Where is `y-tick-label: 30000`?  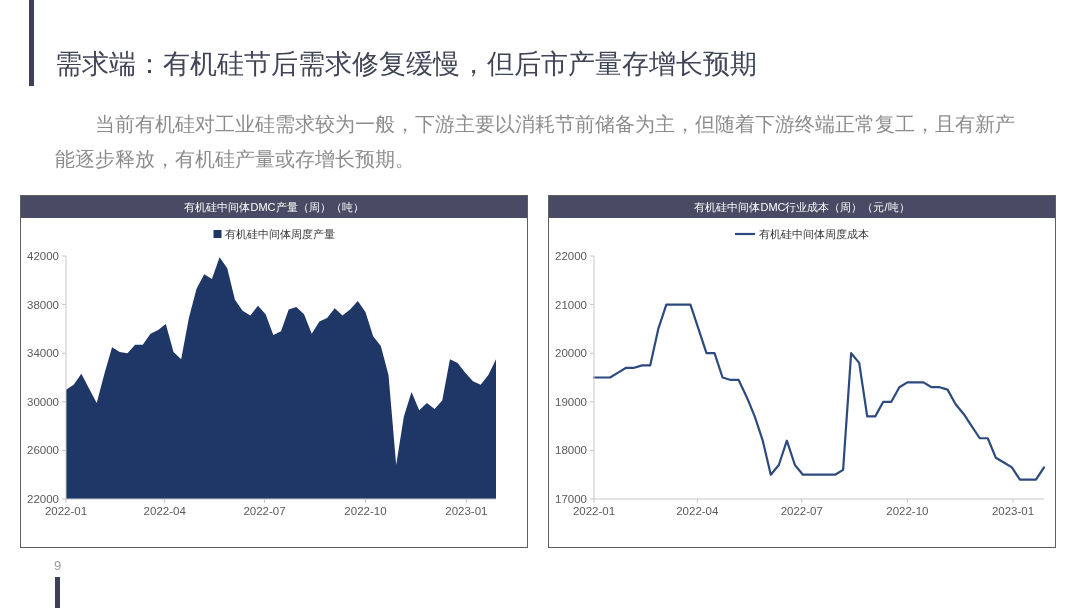 y-tick-label: 30000 is located at coordinates (43, 401).